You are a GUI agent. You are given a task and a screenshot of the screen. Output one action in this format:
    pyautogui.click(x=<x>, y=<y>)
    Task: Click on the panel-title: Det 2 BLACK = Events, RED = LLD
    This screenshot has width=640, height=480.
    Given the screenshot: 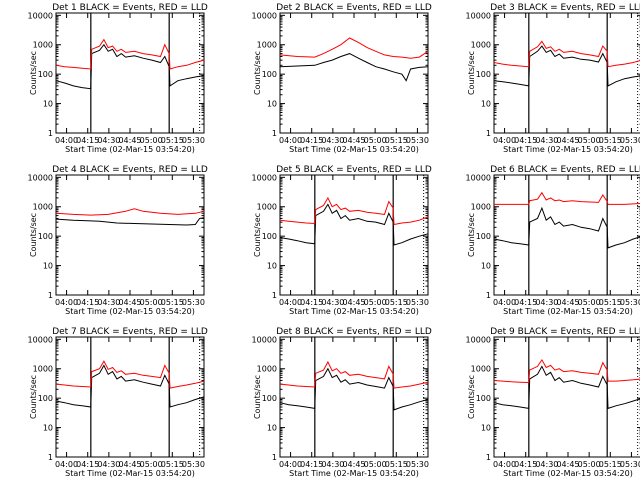 What is the action you would take?
    pyautogui.click(x=354, y=8)
    